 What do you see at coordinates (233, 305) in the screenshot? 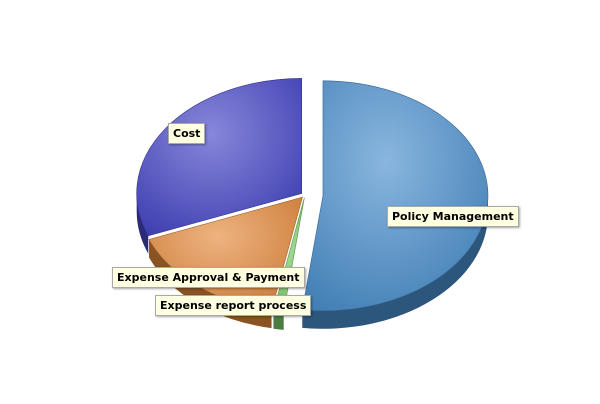
I see `pie-label-expense-report-process: Expense report process` at bounding box center [233, 305].